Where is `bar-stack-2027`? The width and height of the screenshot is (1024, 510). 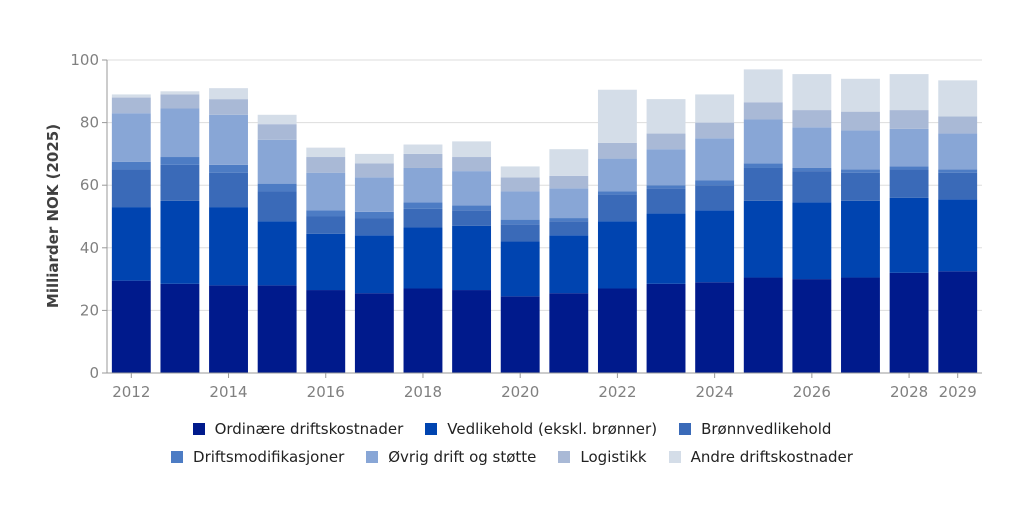
bar-stack-2027 is located at coordinates (860, 225).